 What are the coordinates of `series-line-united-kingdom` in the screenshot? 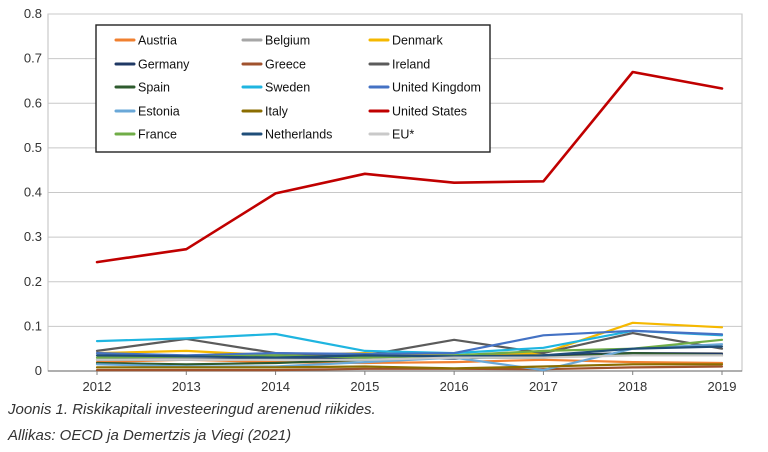 It's located at (409, 343).